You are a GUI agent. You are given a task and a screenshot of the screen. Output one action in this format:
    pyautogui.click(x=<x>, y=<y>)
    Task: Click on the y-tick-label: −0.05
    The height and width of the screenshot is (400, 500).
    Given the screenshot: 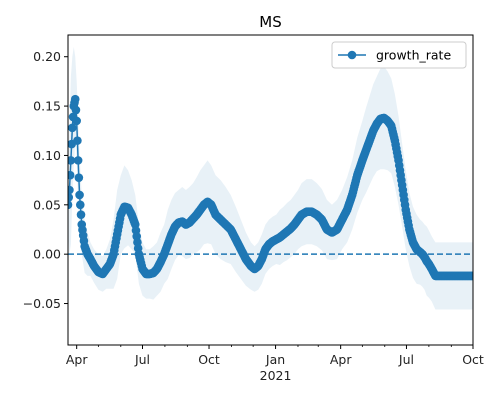 What is the action you would take?
    pyautogui.click(x=42, y=303)
    